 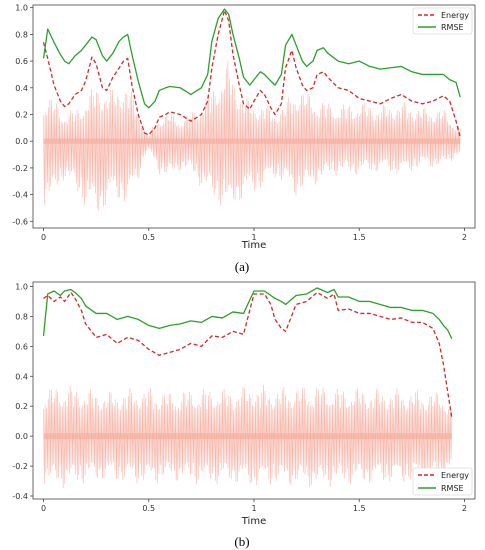 I want to click on x-tick-label-b-1: 0.5, so click(x=148, y=508).